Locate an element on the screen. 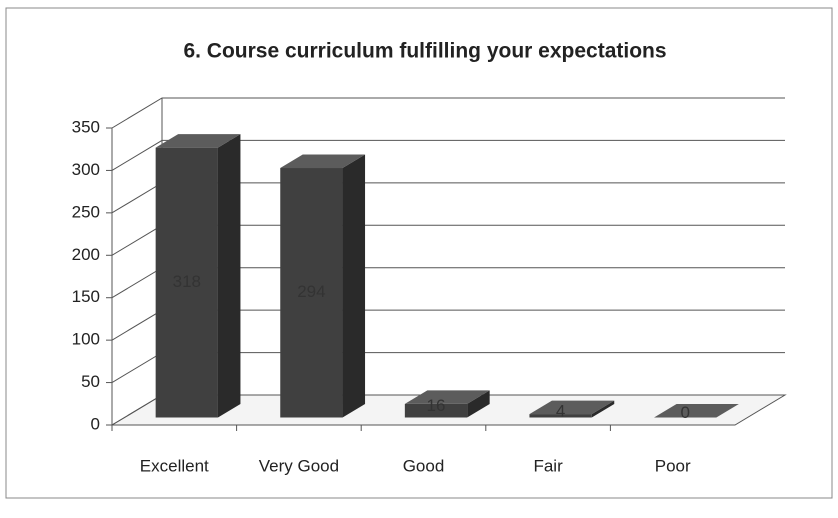 The image size is (838, 518). x-tick-label: Fair is located at coordinates (548, 465).